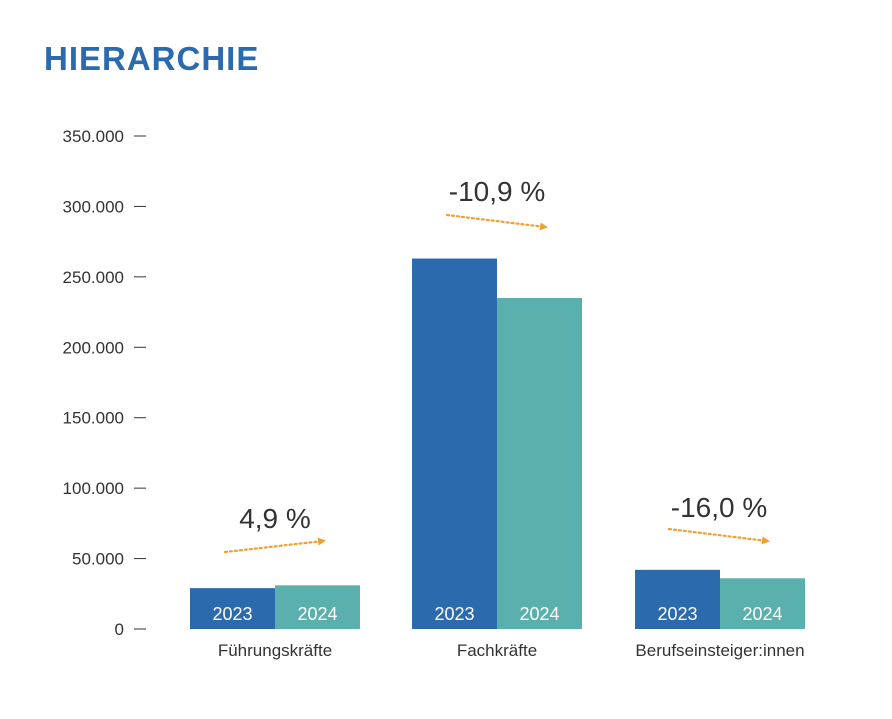 Image resolution: width=892 pixels, height=719 pixels. What do you see at coordinates (719, 650) in the screenshot?
I see `category-label: Berufseinsteiger:innen` at bounding box center [719, 650].